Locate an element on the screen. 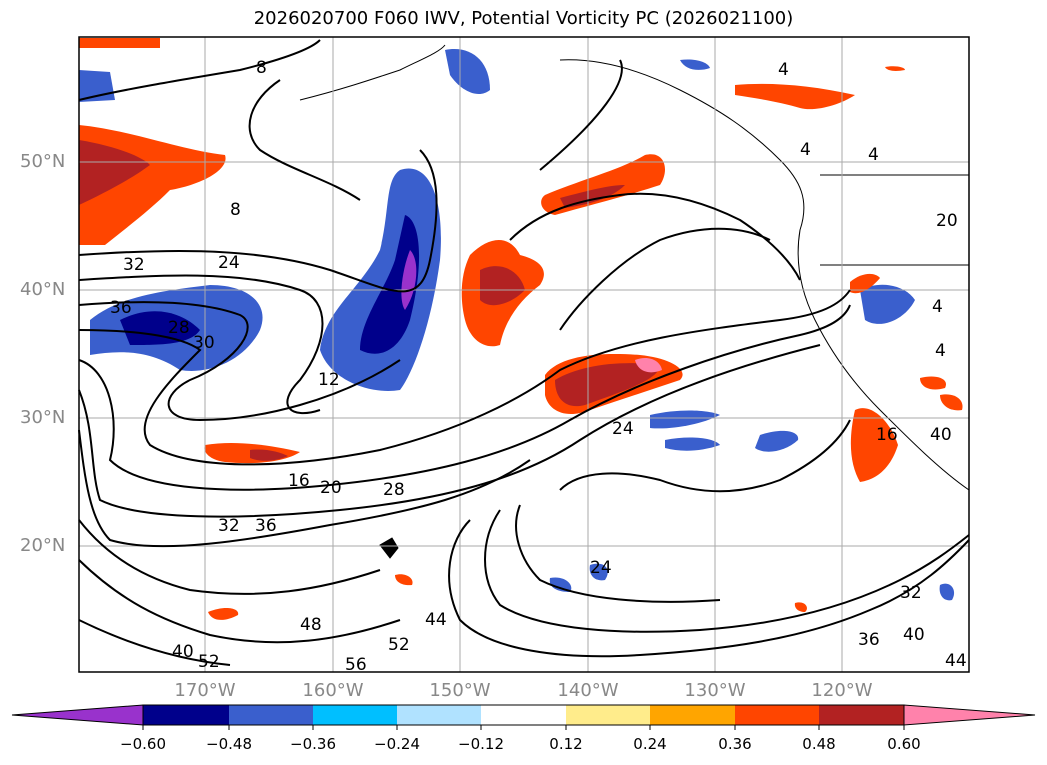 This screenshot has height=765, width=1047. colorbar-tick-label: −0.48 is located at coordinates (229, 744).